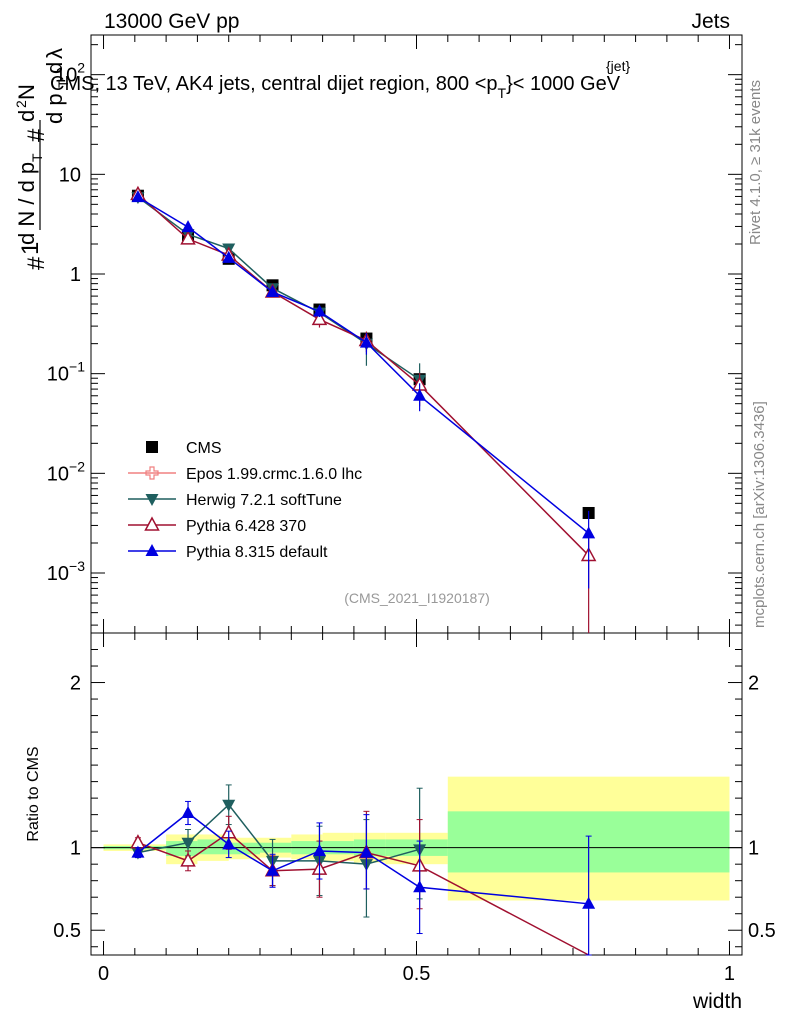 This screenshot has width=786, height=1024. What do you see at coordinates (66, 471) in the screenshot?
I see `y-tick-label: 10⁻²` at bounding box center [66, 471].